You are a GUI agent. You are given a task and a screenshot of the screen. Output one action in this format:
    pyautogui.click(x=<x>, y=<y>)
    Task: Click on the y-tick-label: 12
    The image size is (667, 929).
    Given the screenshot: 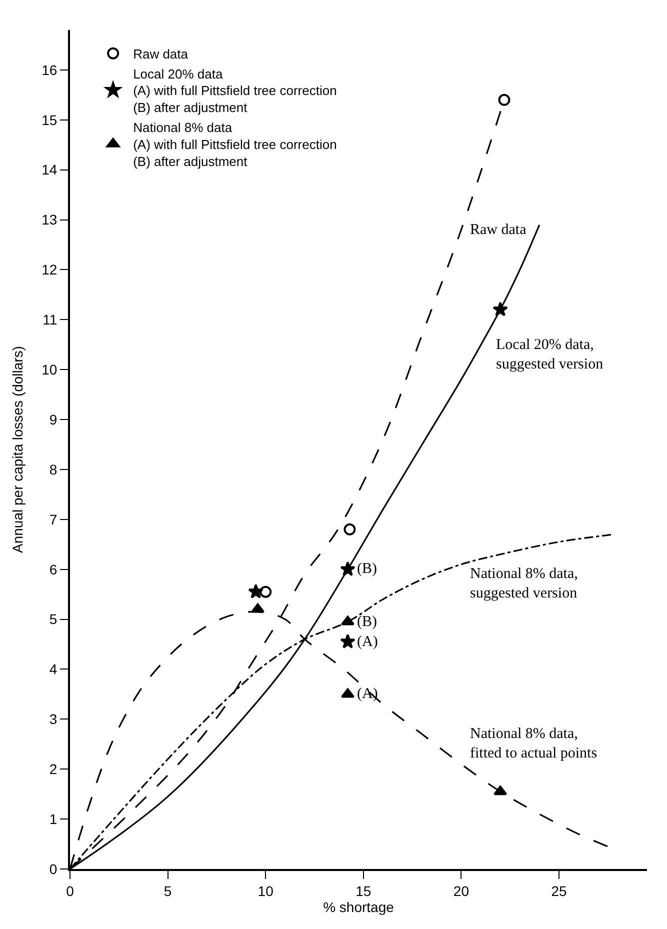 What is the action you would take?
    pyautogui.click(x=50, y=270)
    